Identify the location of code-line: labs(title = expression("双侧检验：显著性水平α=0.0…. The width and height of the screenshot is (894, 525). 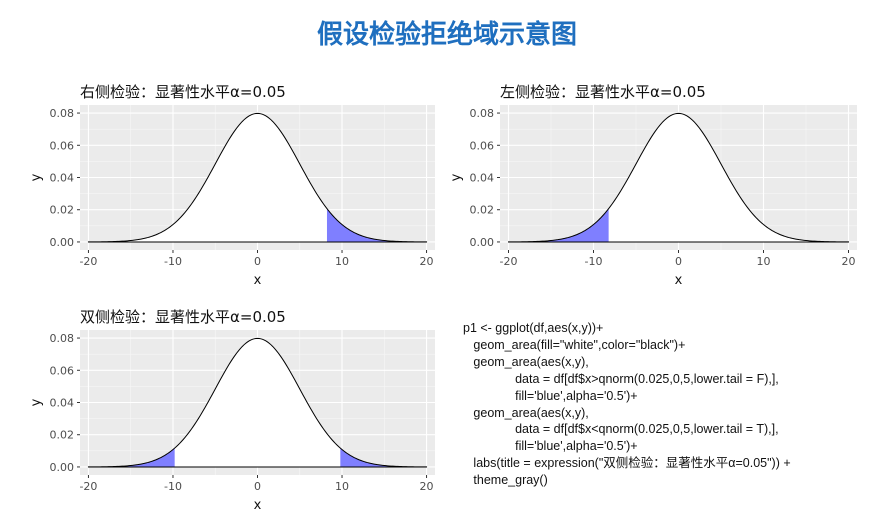
(627, 463).